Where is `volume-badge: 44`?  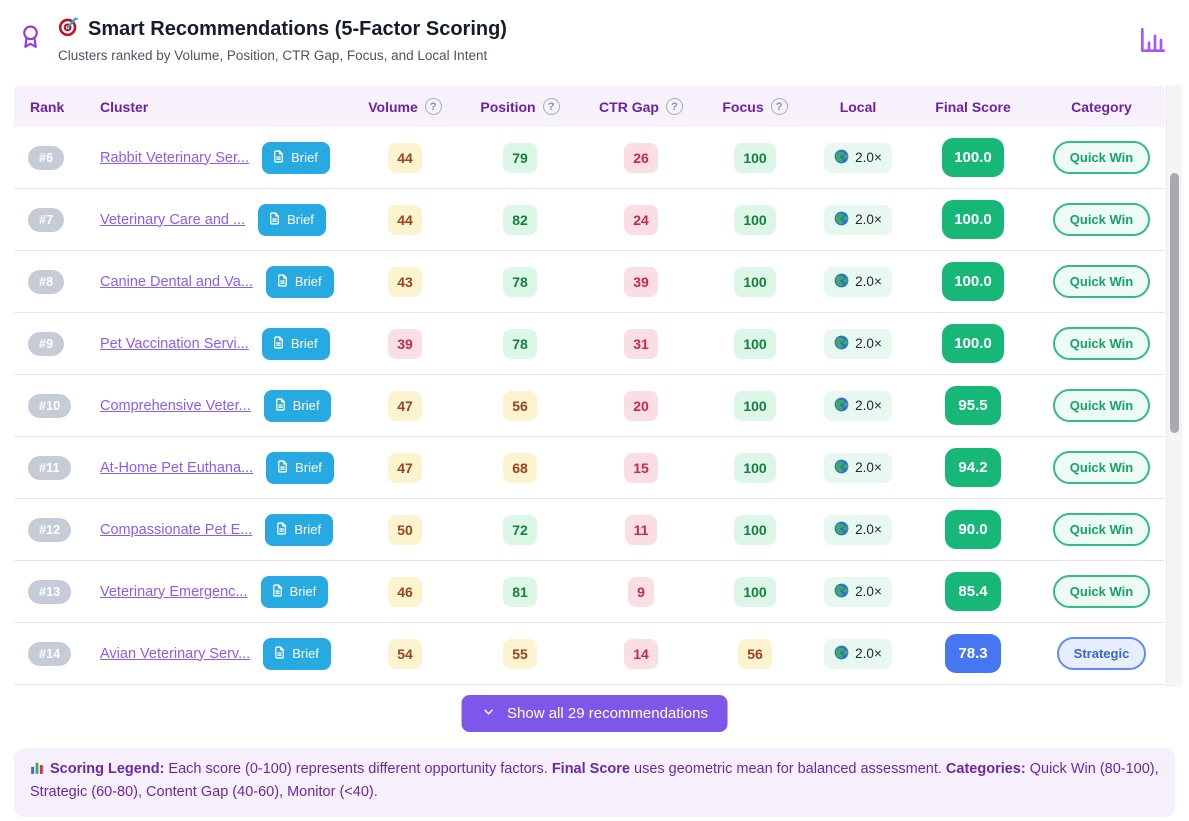 volume-badge: 44 is located at coordinates (405, 157).